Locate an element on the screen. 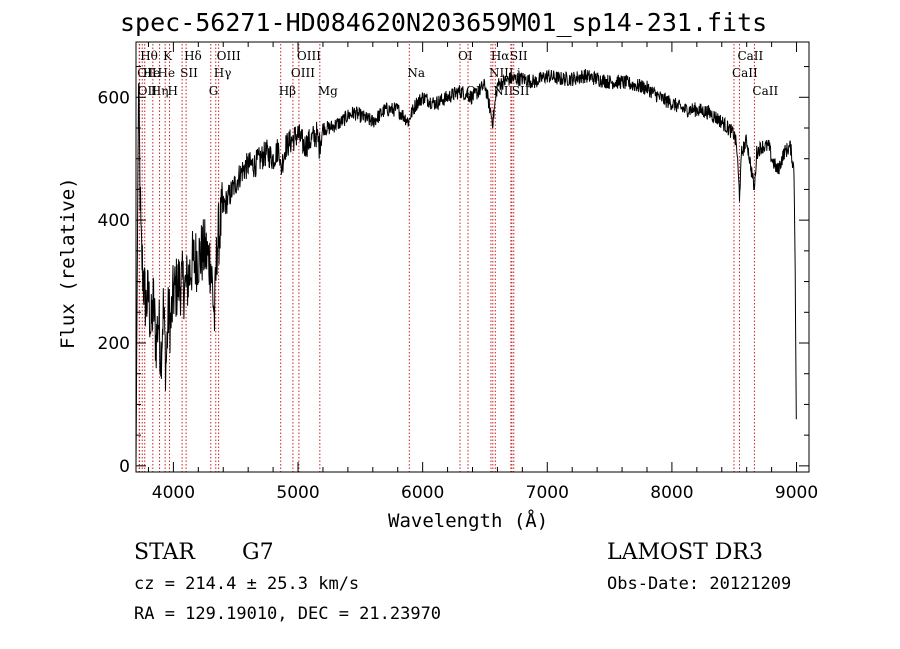 The width and height of the screenshot is (900, 649). line-marker-label-16: Mg is located at coordinates (328, 91).